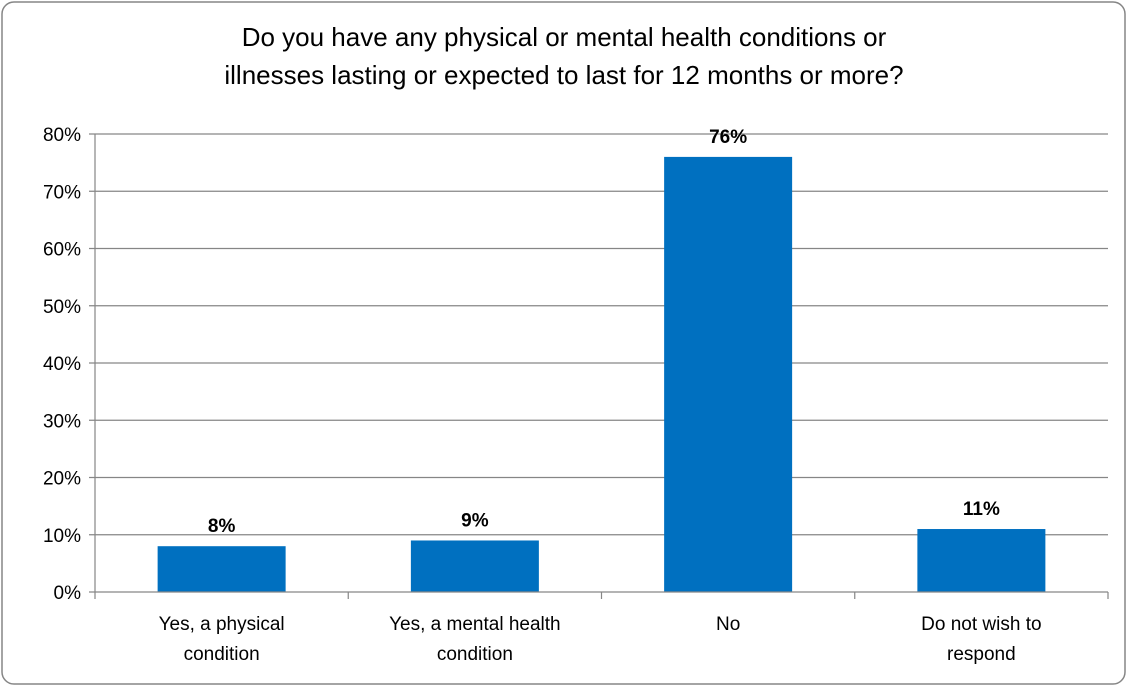  What do you see at coordinates (981, 509) in the screenshot?
I see `data-label: 11%` at bounding box center [981, 509].